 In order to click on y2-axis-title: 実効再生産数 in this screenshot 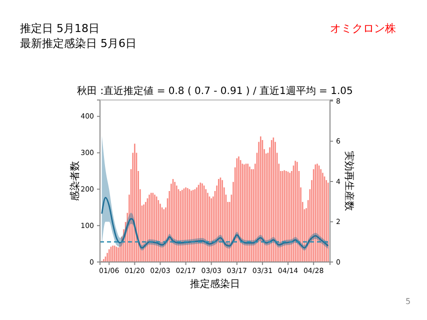, I will do `click(349, 181)`.